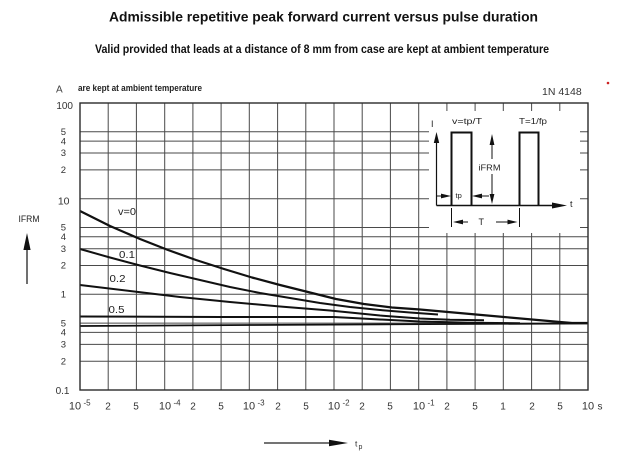  Describe the element at coordinates (459, 195) in the screenshot. I see `svg-text: tp` at that location.